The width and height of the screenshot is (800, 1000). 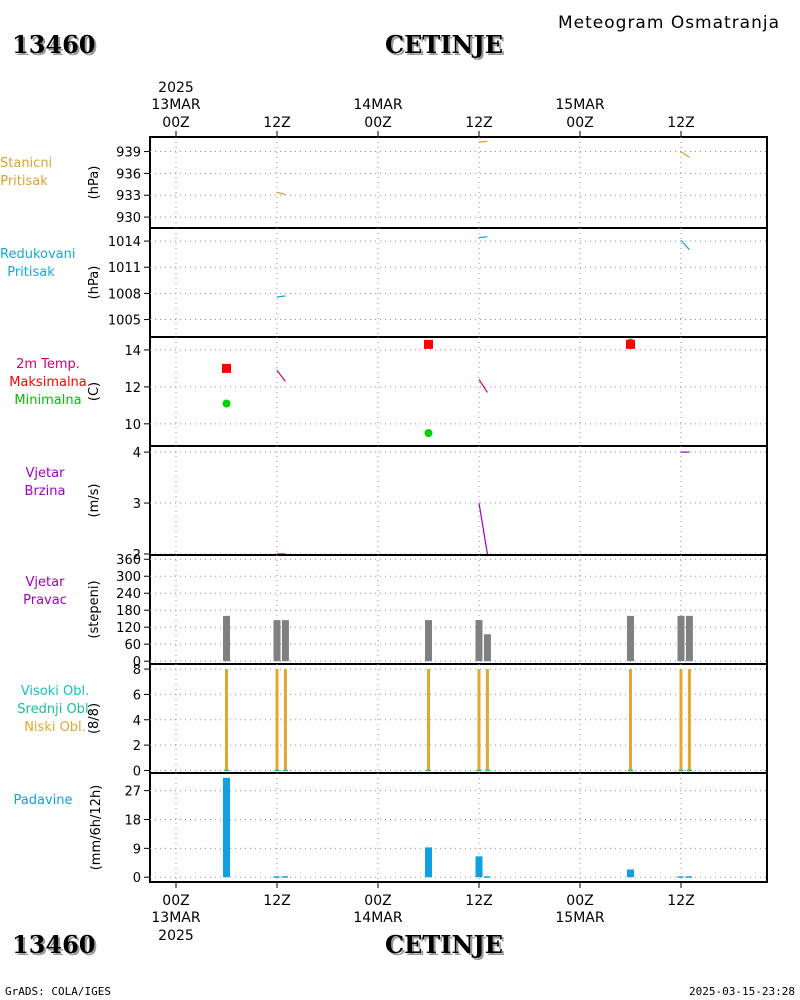 I want to click on axis-day-label-top: 13MAR, so click(x=175, y=105).